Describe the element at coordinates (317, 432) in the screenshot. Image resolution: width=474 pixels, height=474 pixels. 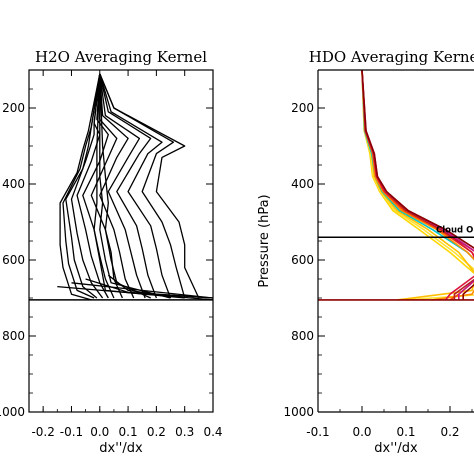
I see `hdo-x-tick-label: -0.1` at that location.